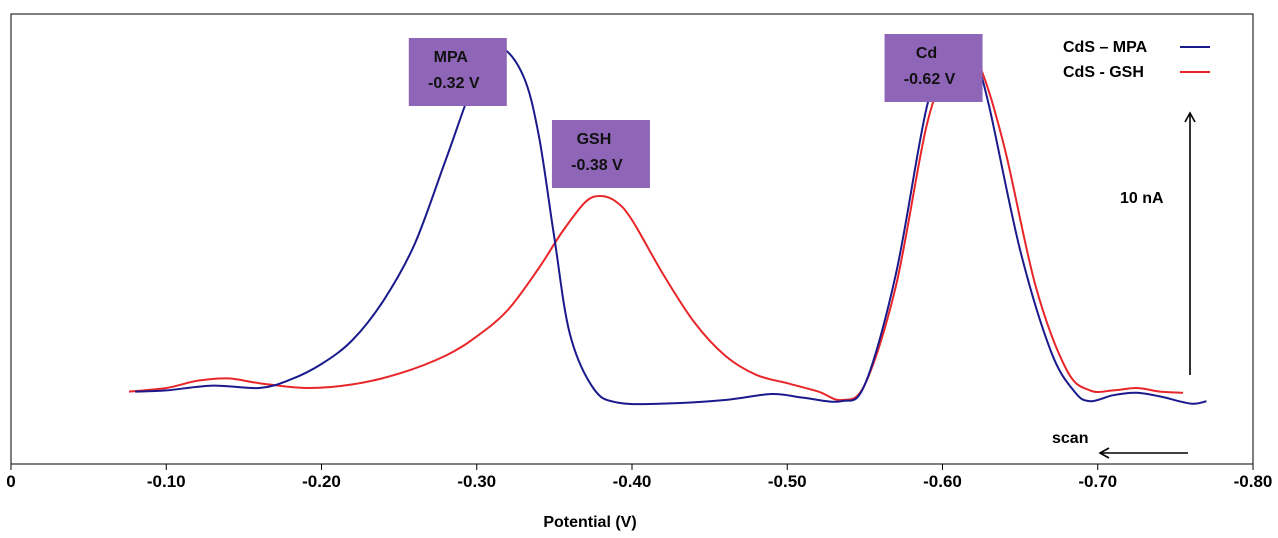  I want to click on annotation-label: MPA, so click(451, 57).